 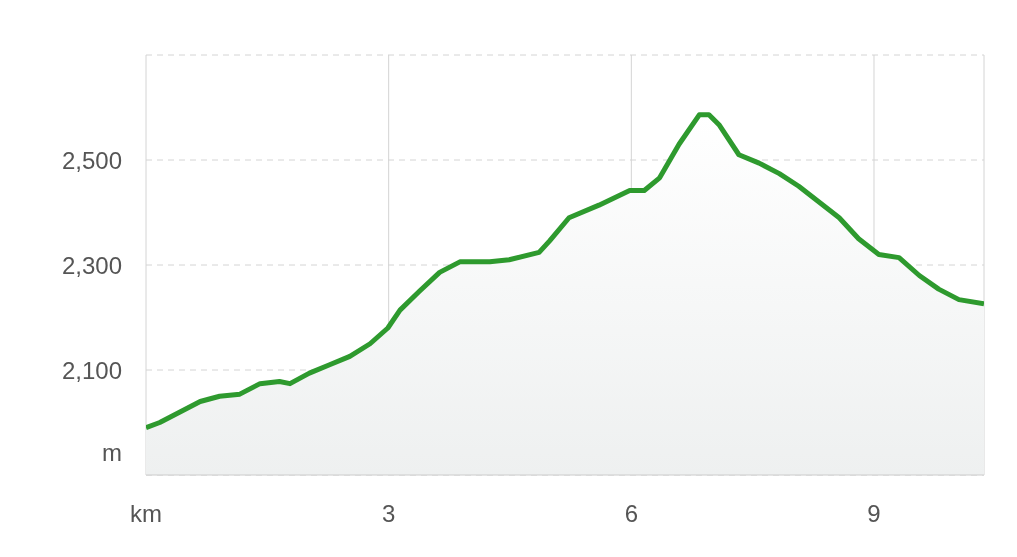 What do you see at coordinates (388, 514) in the screenshot?
I see `x-tick-label: 3` at bounding box center [388, 514].